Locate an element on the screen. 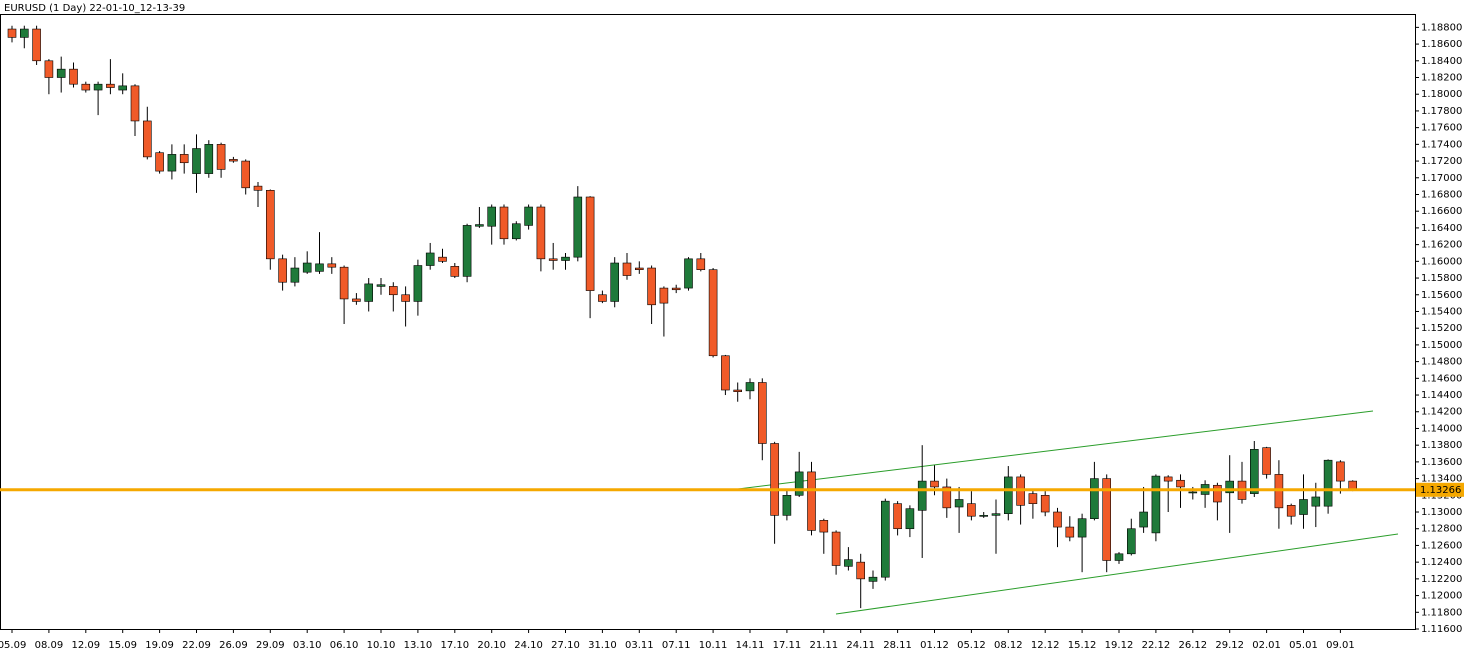 Image resolution: width=1472 pixels, height=671 pixels. x-tick-label: 14.11 is located at coordinates (750, 645).